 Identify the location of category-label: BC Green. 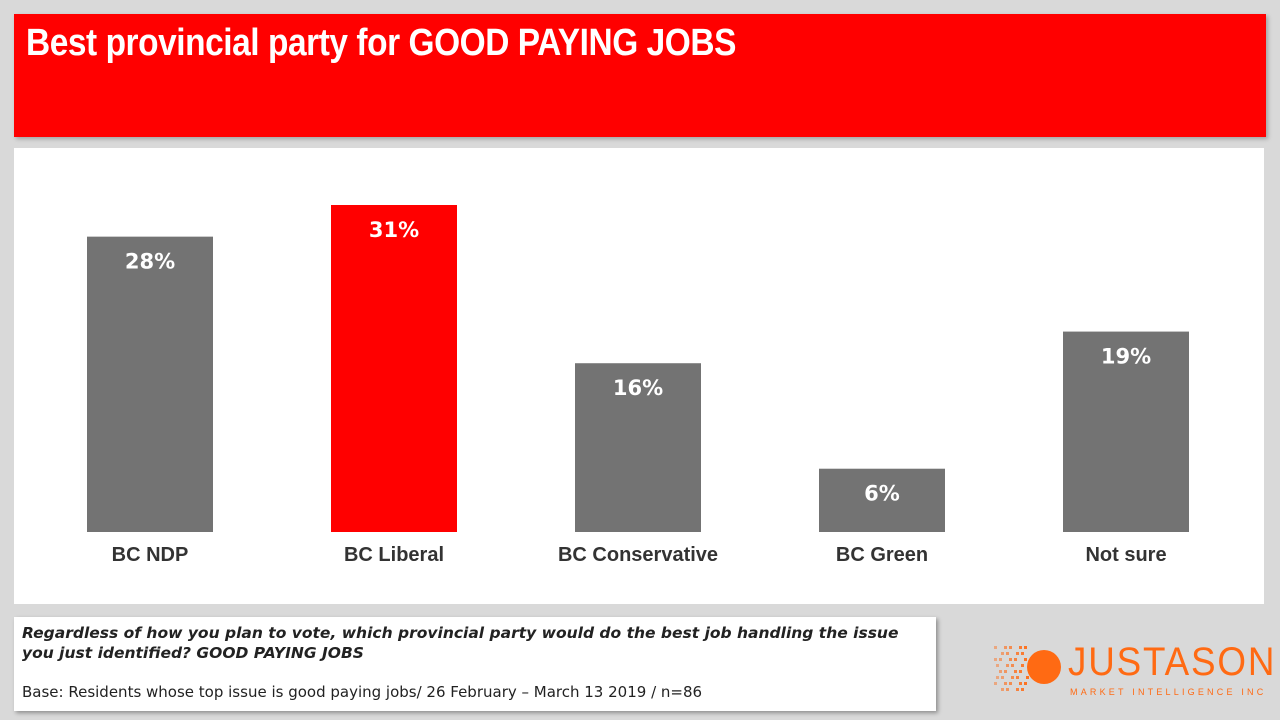
(882, 555).